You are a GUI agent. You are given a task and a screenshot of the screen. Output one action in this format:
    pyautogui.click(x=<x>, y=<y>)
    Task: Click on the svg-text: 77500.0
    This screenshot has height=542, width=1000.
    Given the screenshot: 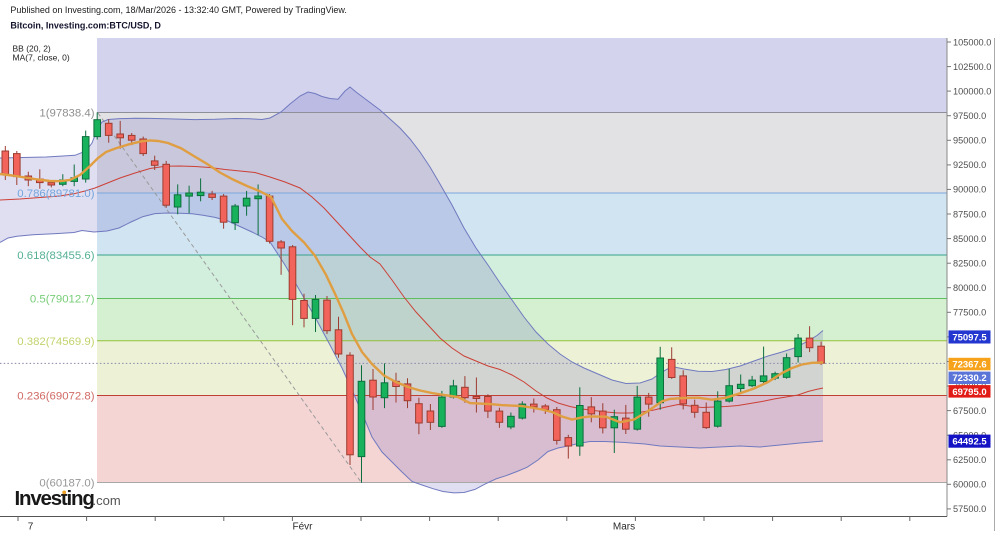 What is the action you would take?
    pyautogui.click(x=969, y=313)
    